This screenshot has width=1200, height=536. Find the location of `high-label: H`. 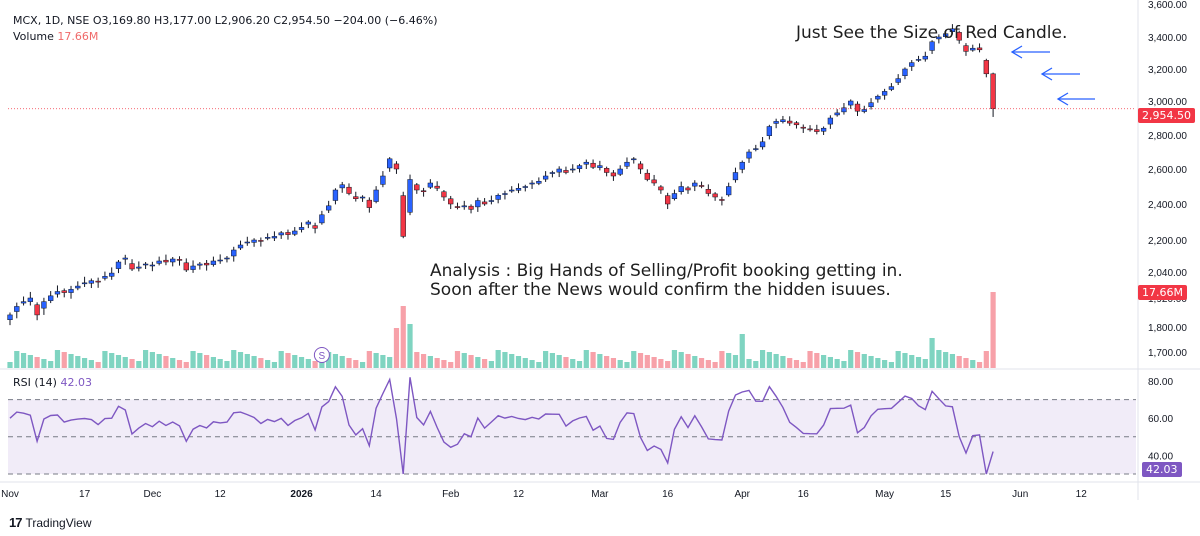

high-label: H is located at coordinates (158, 20).